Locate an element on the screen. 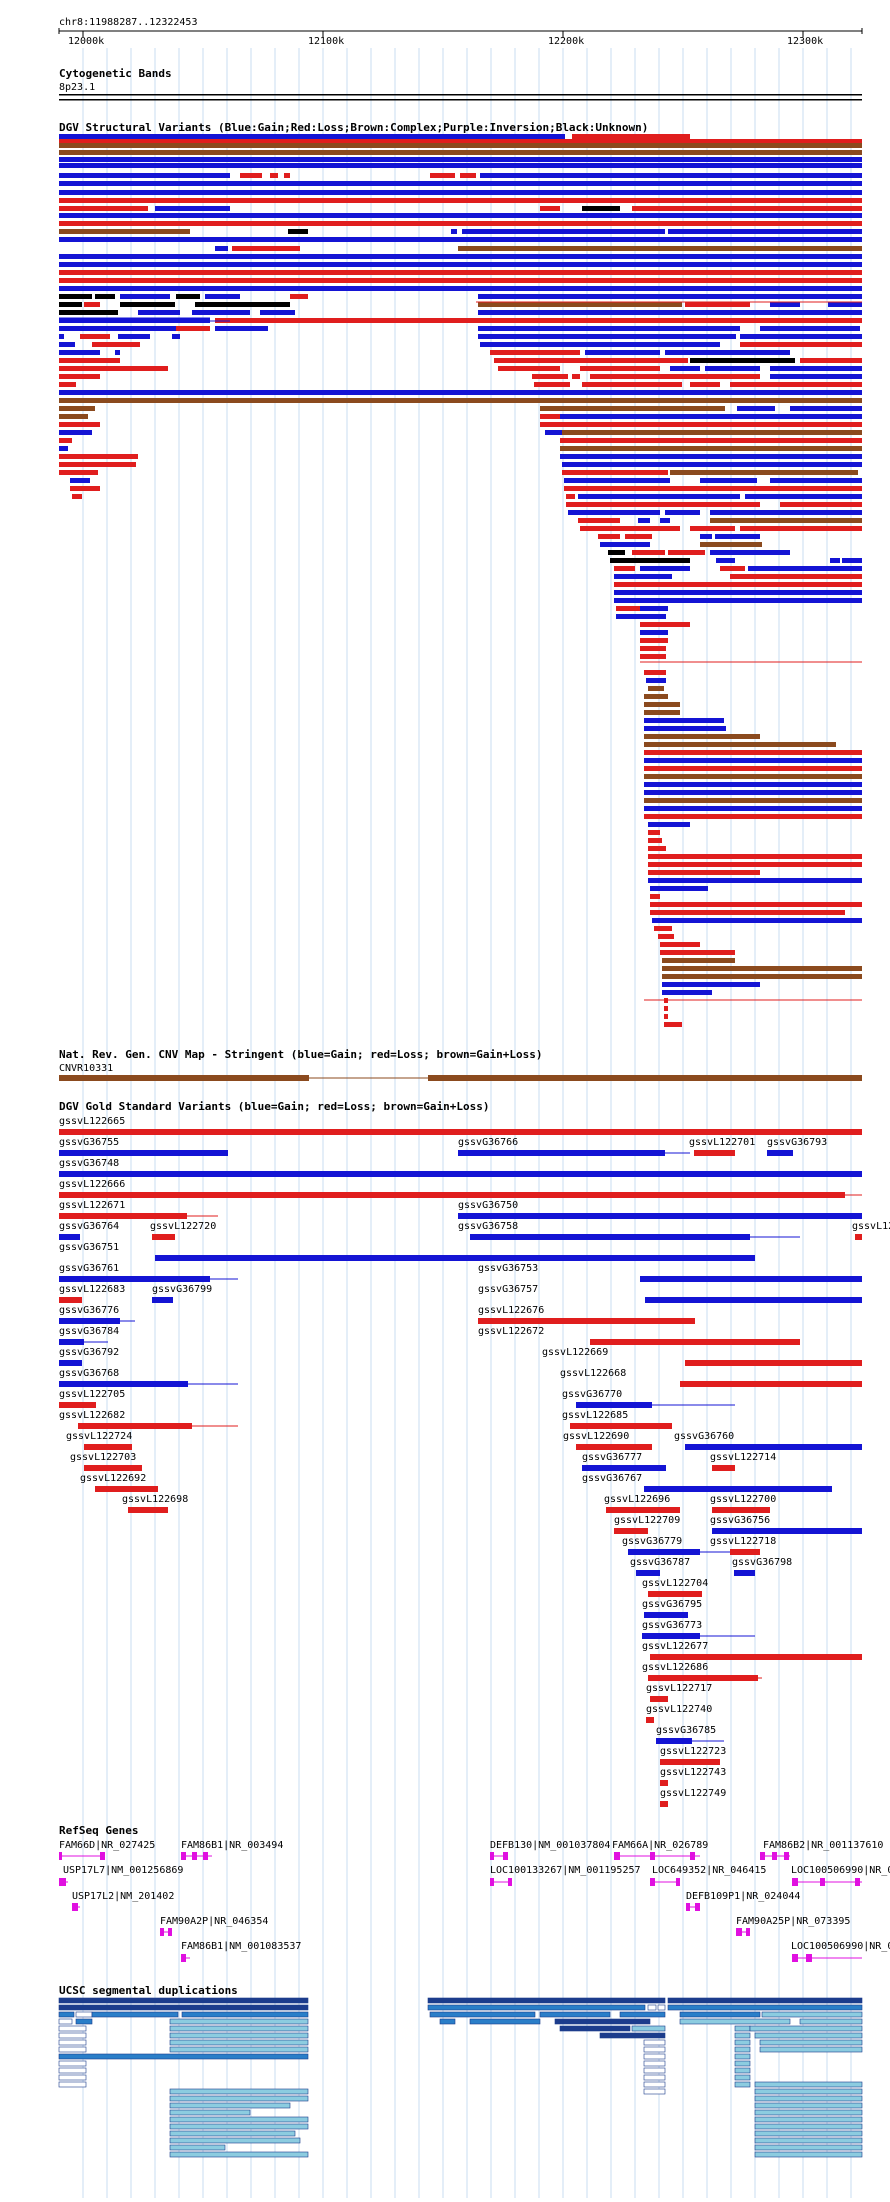  cytoband-track: Cytogenetic Bands 8p23.1 is located at coordinates (460, 84).